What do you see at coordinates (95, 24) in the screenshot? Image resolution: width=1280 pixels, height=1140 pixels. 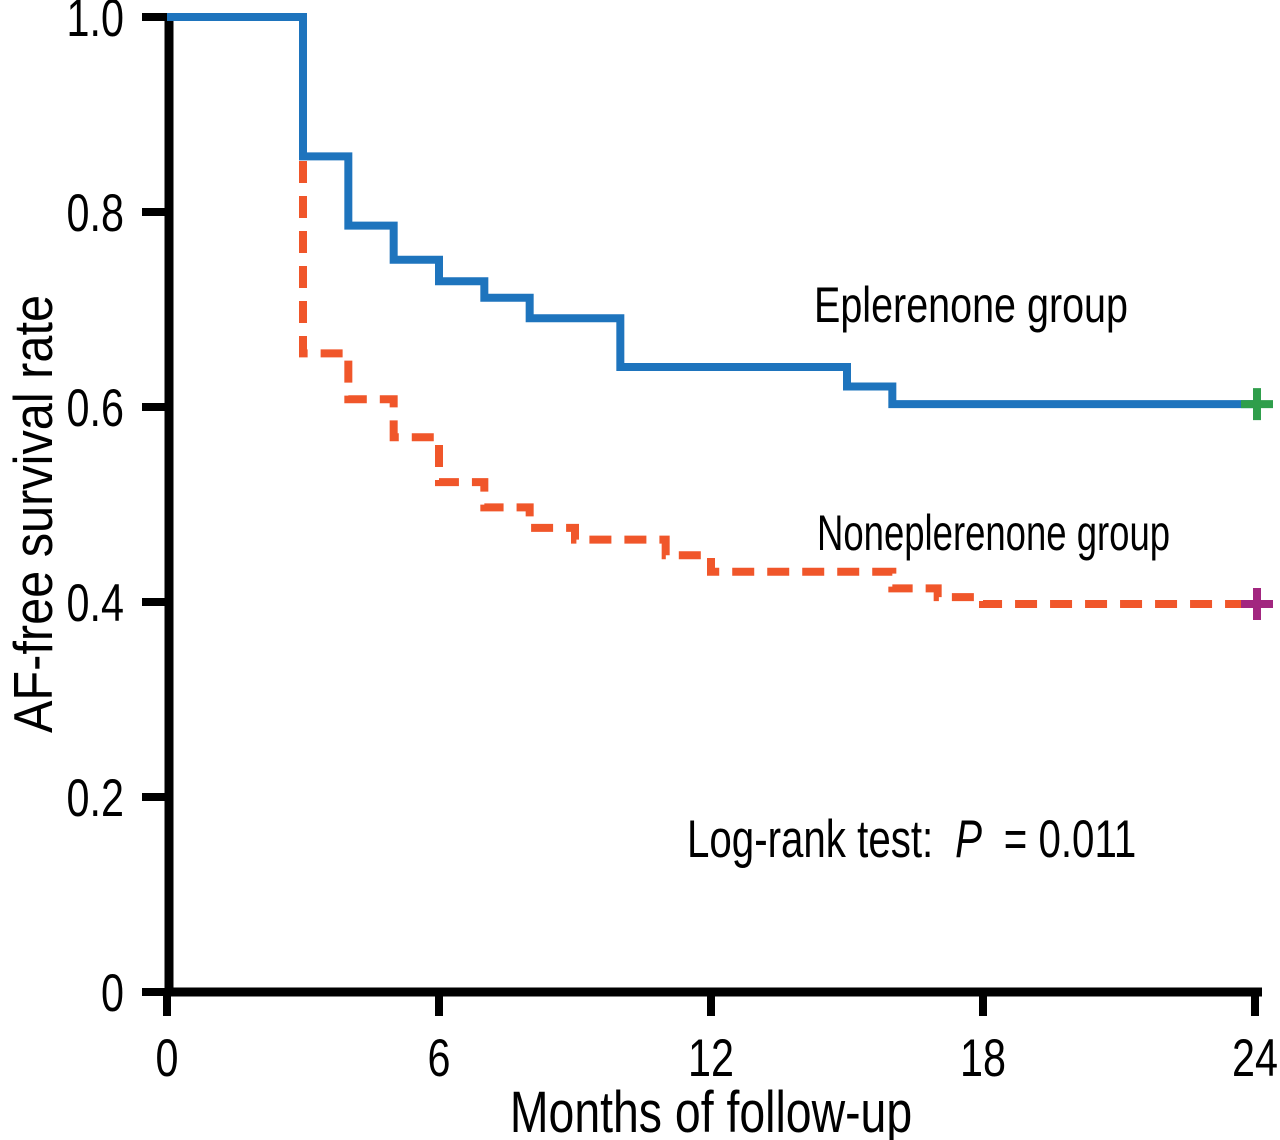 I see `y-tick-label: 1.0` at bounding box center [95, 24].